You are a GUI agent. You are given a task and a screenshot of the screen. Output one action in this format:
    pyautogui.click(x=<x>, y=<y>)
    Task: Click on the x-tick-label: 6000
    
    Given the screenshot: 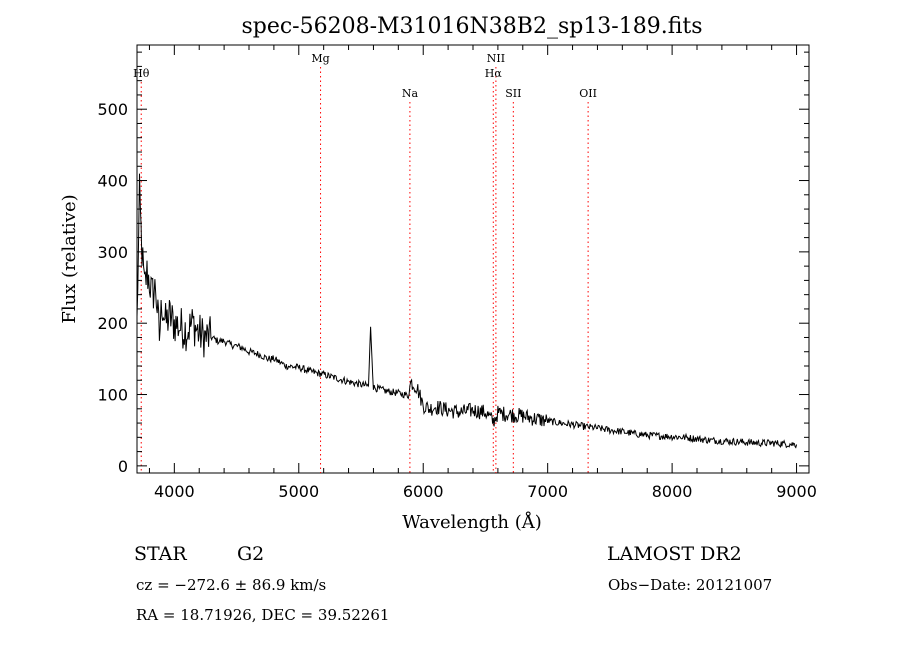 What is the action you would take?
    pyautogui.click(x=423, y=491)
    